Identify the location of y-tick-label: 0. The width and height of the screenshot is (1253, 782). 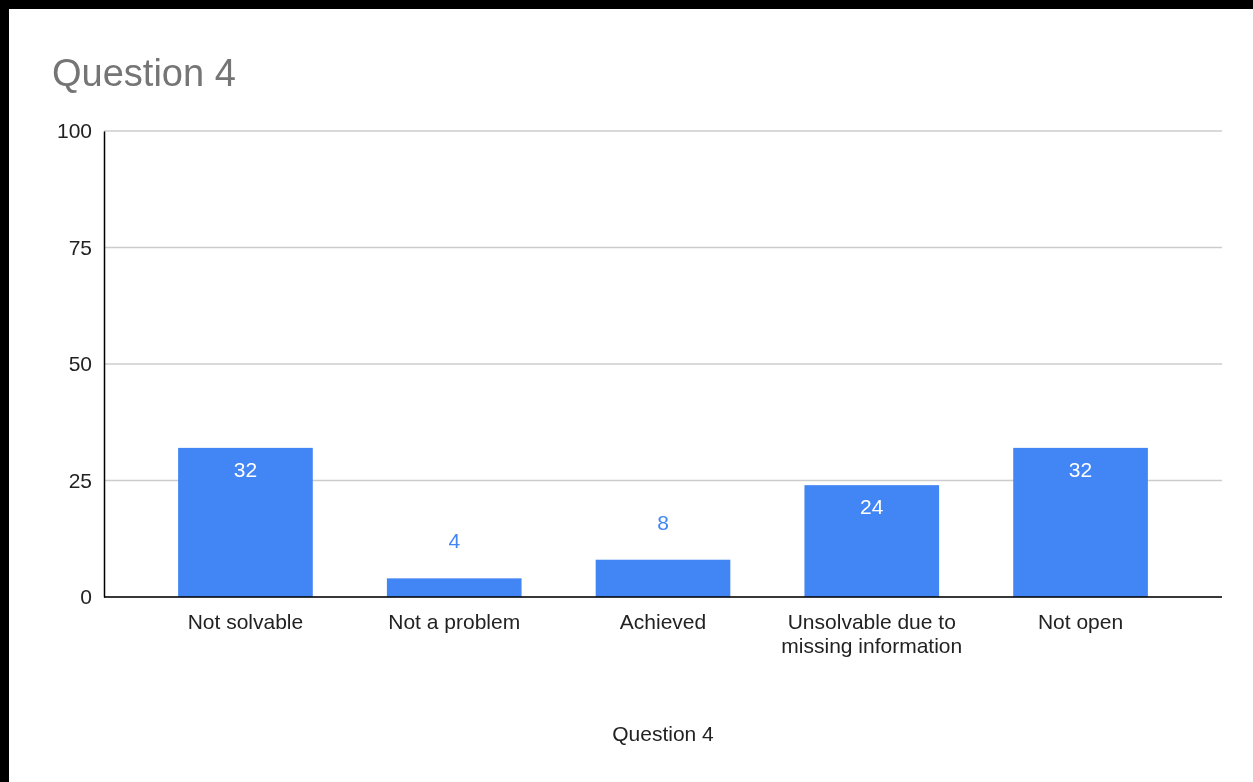
(86, 597).